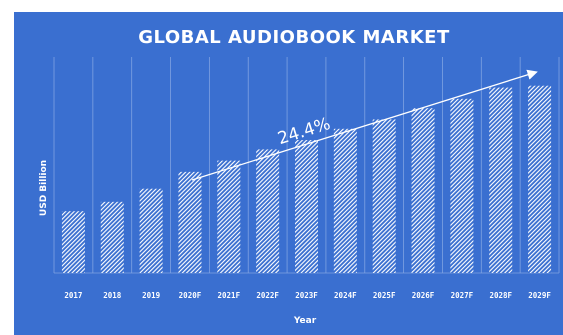  Describe the element at coordinates (462, 295) in the screenshot. I see `x-tick-label: 2027F` at that location.